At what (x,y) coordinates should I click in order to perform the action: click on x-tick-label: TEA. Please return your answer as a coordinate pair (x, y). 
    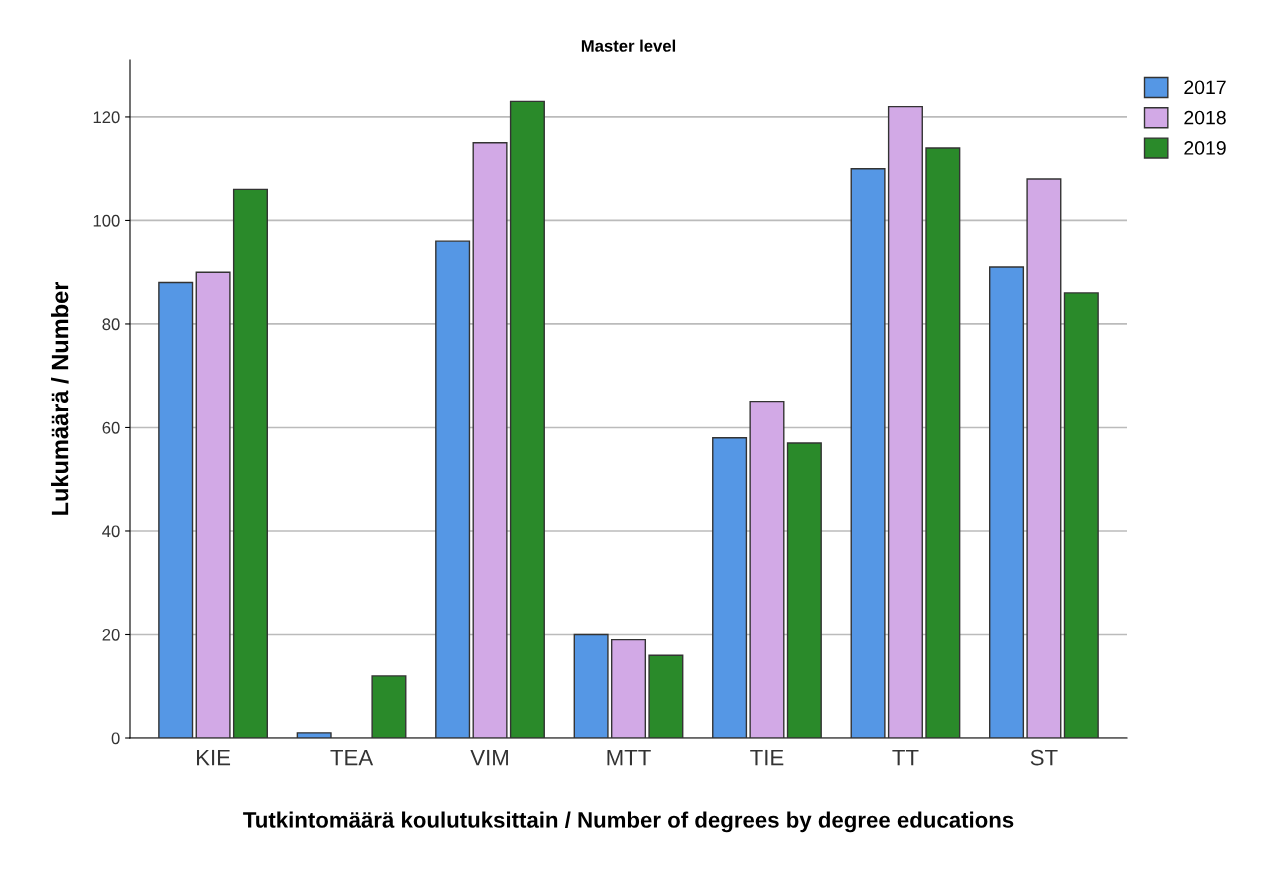
    Looking at the image, I should click on (352, 757).